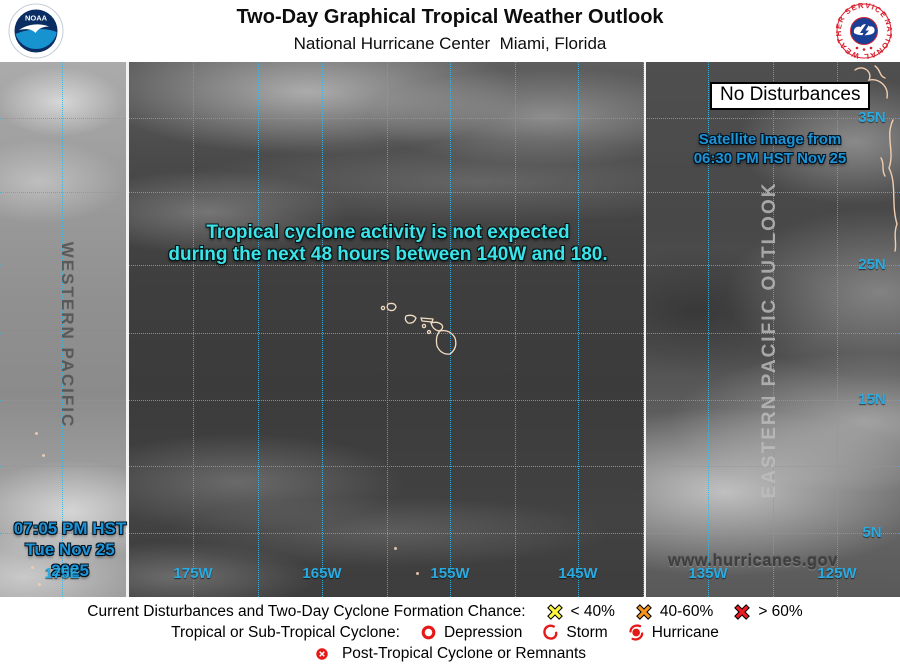 The height and width of the screenshot is (665, 900). What do you see at coordinates (554, 611) in the screenshot?
I see `x-low-chance-icon` at bounding box center [554, 611].